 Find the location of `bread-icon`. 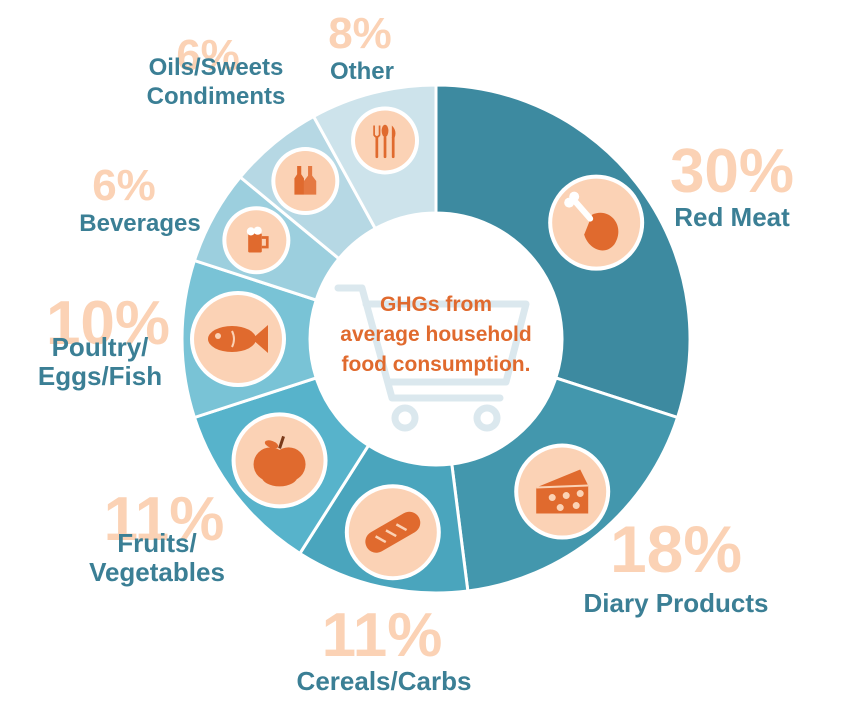

bread-icon is located at coordinates (392, 532).